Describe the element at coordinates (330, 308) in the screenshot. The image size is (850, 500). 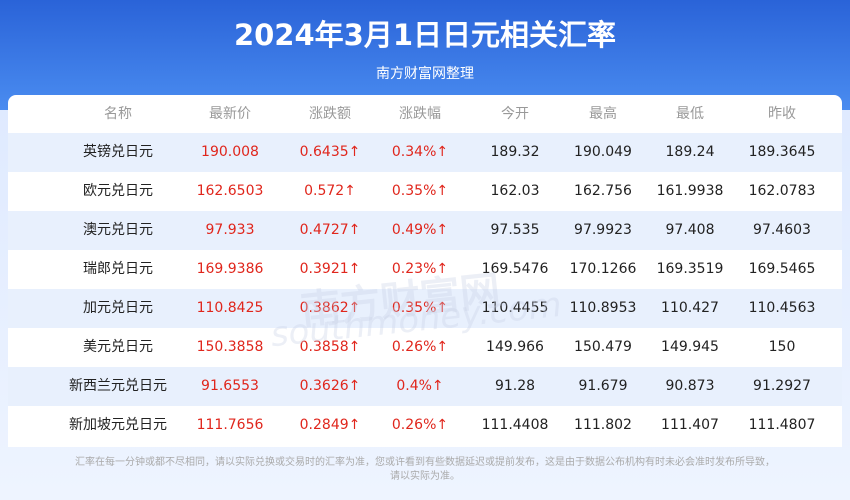
I see `cell: 0.3862↑` at that location.